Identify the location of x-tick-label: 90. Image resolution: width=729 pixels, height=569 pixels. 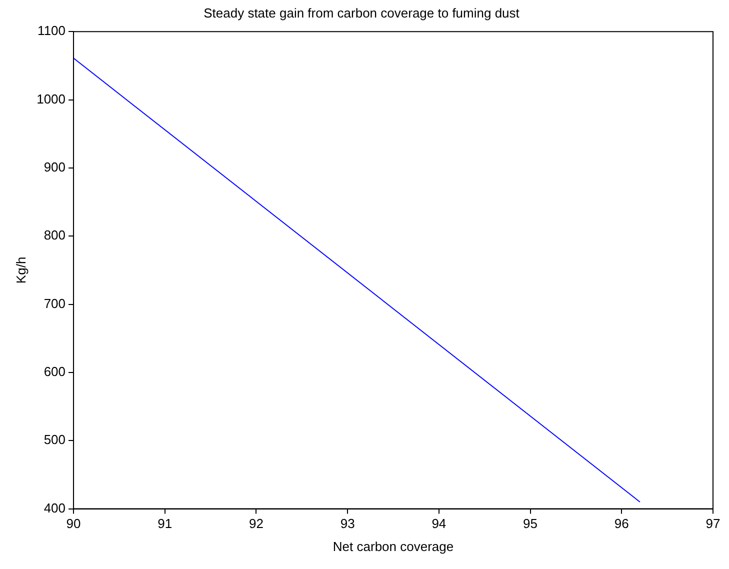
(73, 524).